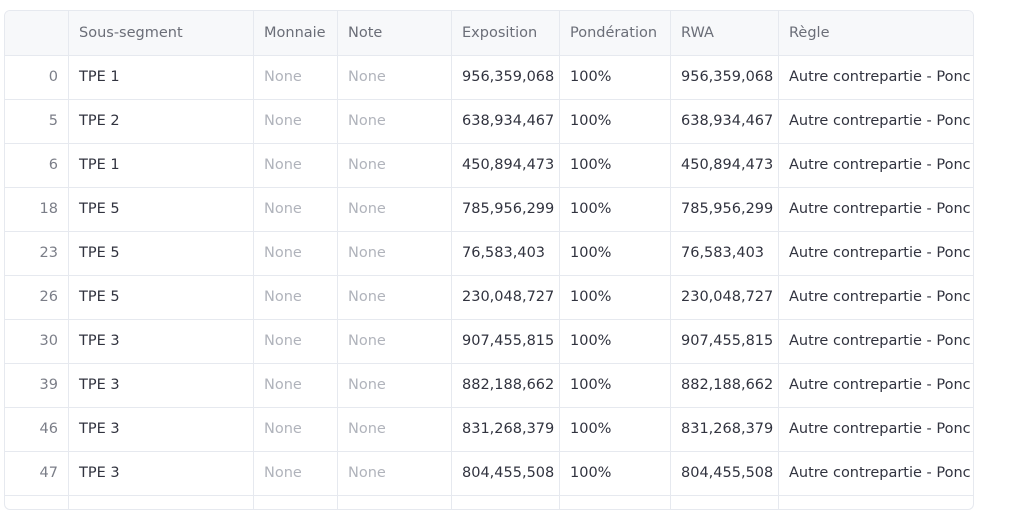 The image size is (1024, 524). What do you see at coordinates (725, 473) in the screenshot?
I see `cell-rwa: 804,455,508` at bounding box center [725, 473].